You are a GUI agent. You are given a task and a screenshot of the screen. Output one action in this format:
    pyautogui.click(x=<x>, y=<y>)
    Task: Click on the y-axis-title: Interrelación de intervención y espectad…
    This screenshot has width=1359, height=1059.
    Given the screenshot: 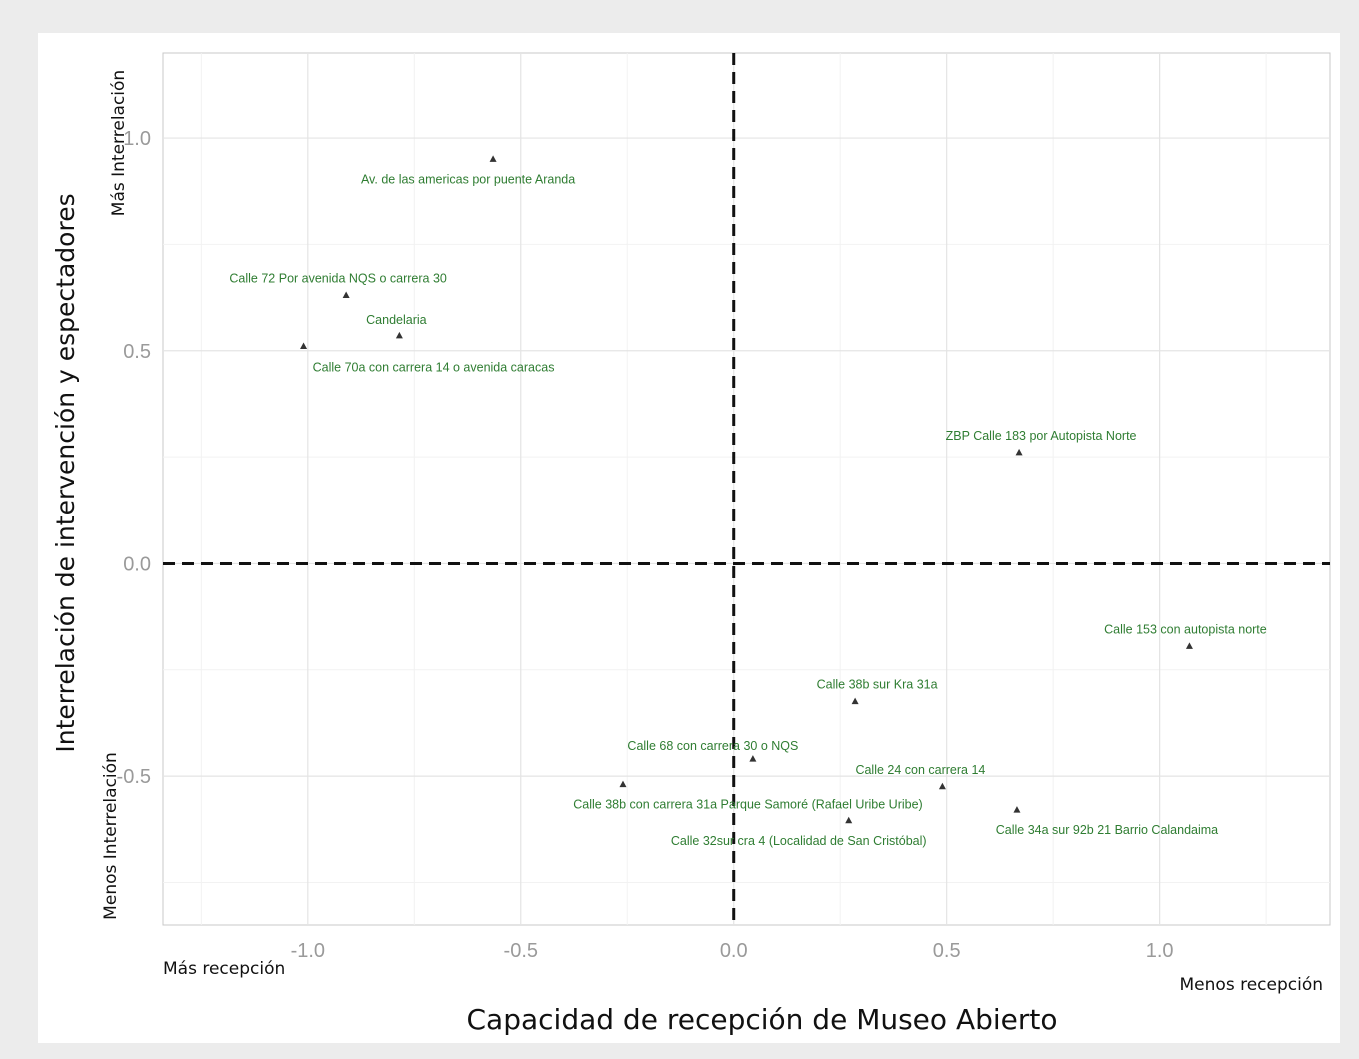 What is the action you would take?
    pyautogui.click(x=65, y=472)
    